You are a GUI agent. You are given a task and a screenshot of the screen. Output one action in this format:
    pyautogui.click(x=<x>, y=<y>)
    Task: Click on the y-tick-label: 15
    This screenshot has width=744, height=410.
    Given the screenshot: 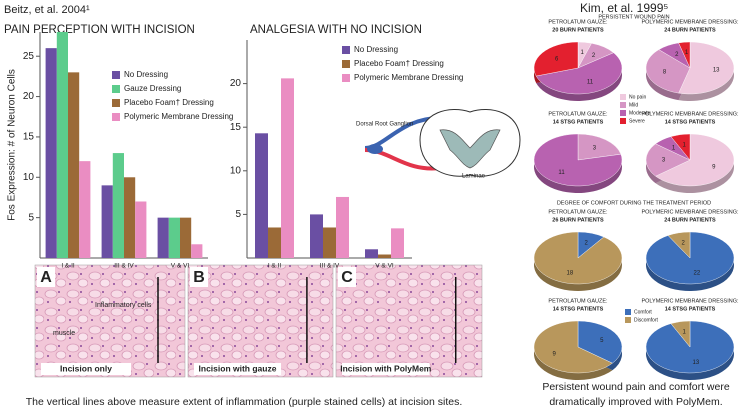 What is the action you would take?
    pyautogui.click(x=29, y=137)
    